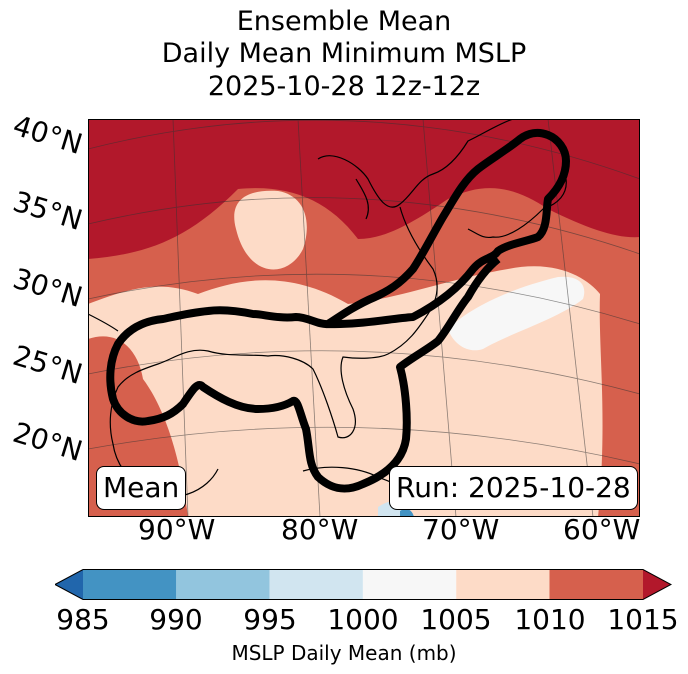  Describe the element at coordinates (176, 619) in the screenshot. I see `colorbar-tick-990: 990` at that location.